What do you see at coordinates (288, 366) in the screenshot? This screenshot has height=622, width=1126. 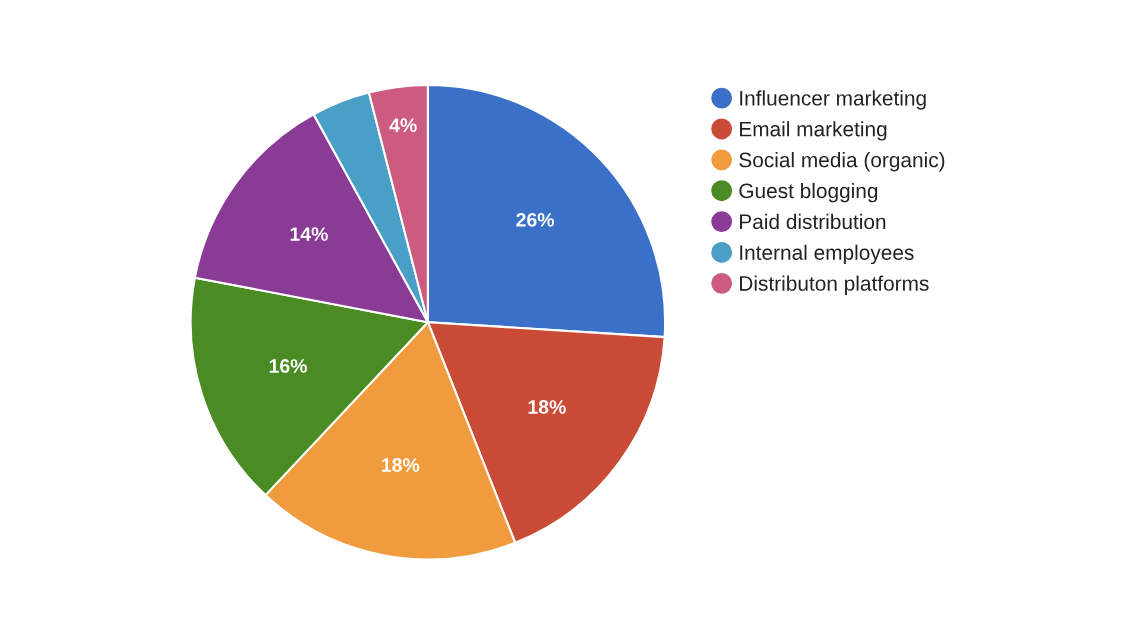 I see `data-label: 16%` at bounding box center [288, 366].